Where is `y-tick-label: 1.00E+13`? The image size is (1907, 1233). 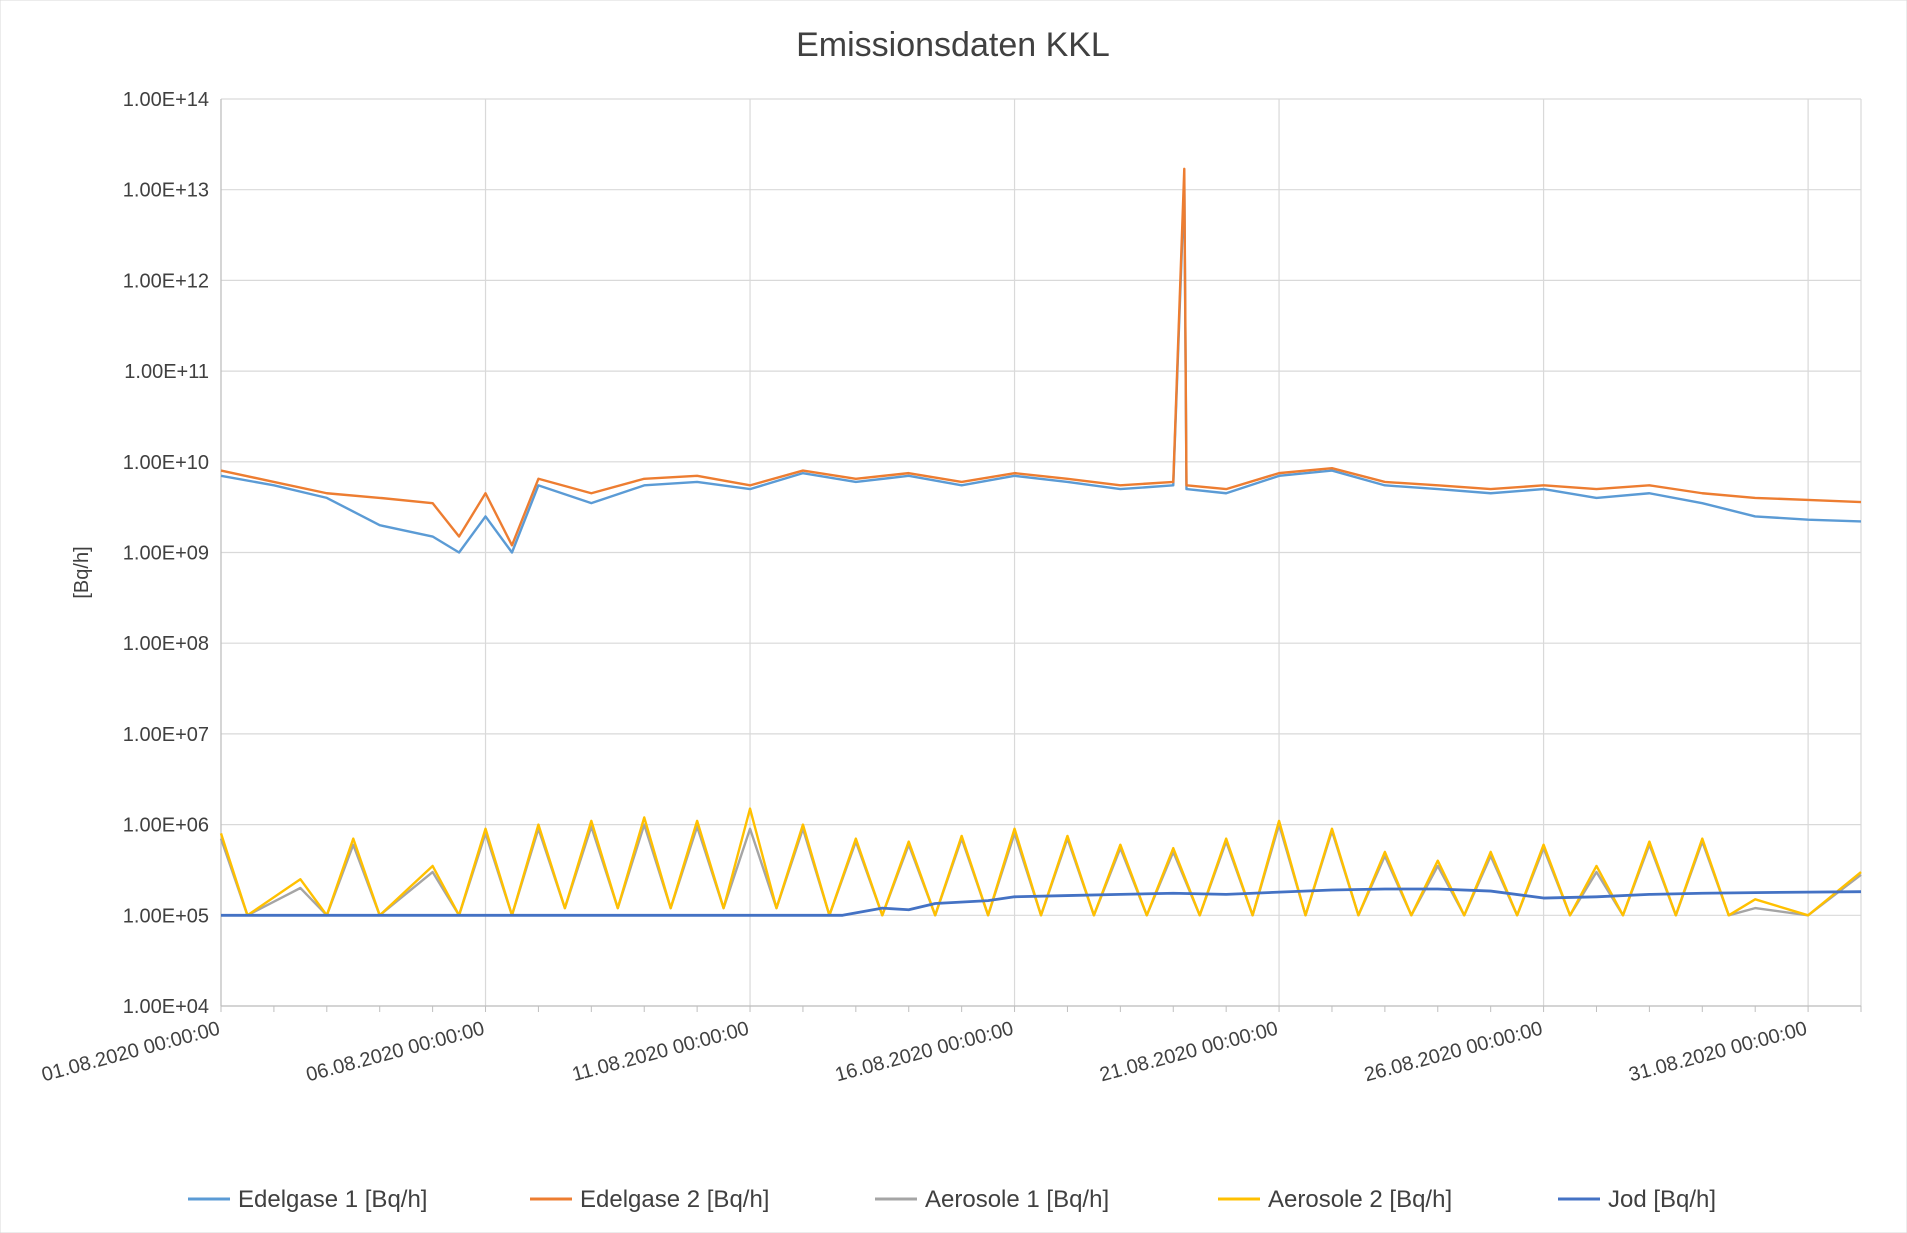
y-tick-label: 1.00E+13 is located at coordinates (166, 191).